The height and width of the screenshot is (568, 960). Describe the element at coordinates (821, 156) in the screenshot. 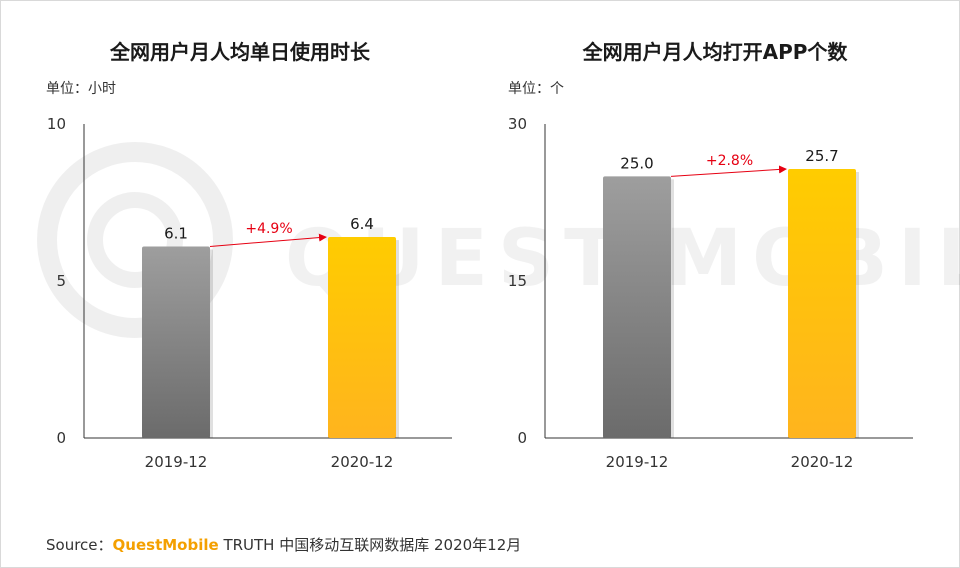

I see `bar-value-label: 25.7` at that location.